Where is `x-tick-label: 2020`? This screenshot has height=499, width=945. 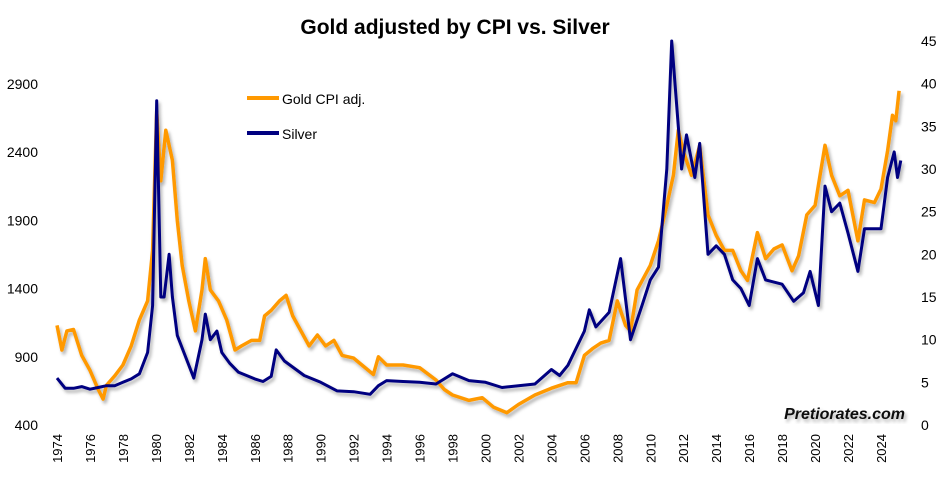
x-tick-label: 2020 is located at coordinates (815, 448).